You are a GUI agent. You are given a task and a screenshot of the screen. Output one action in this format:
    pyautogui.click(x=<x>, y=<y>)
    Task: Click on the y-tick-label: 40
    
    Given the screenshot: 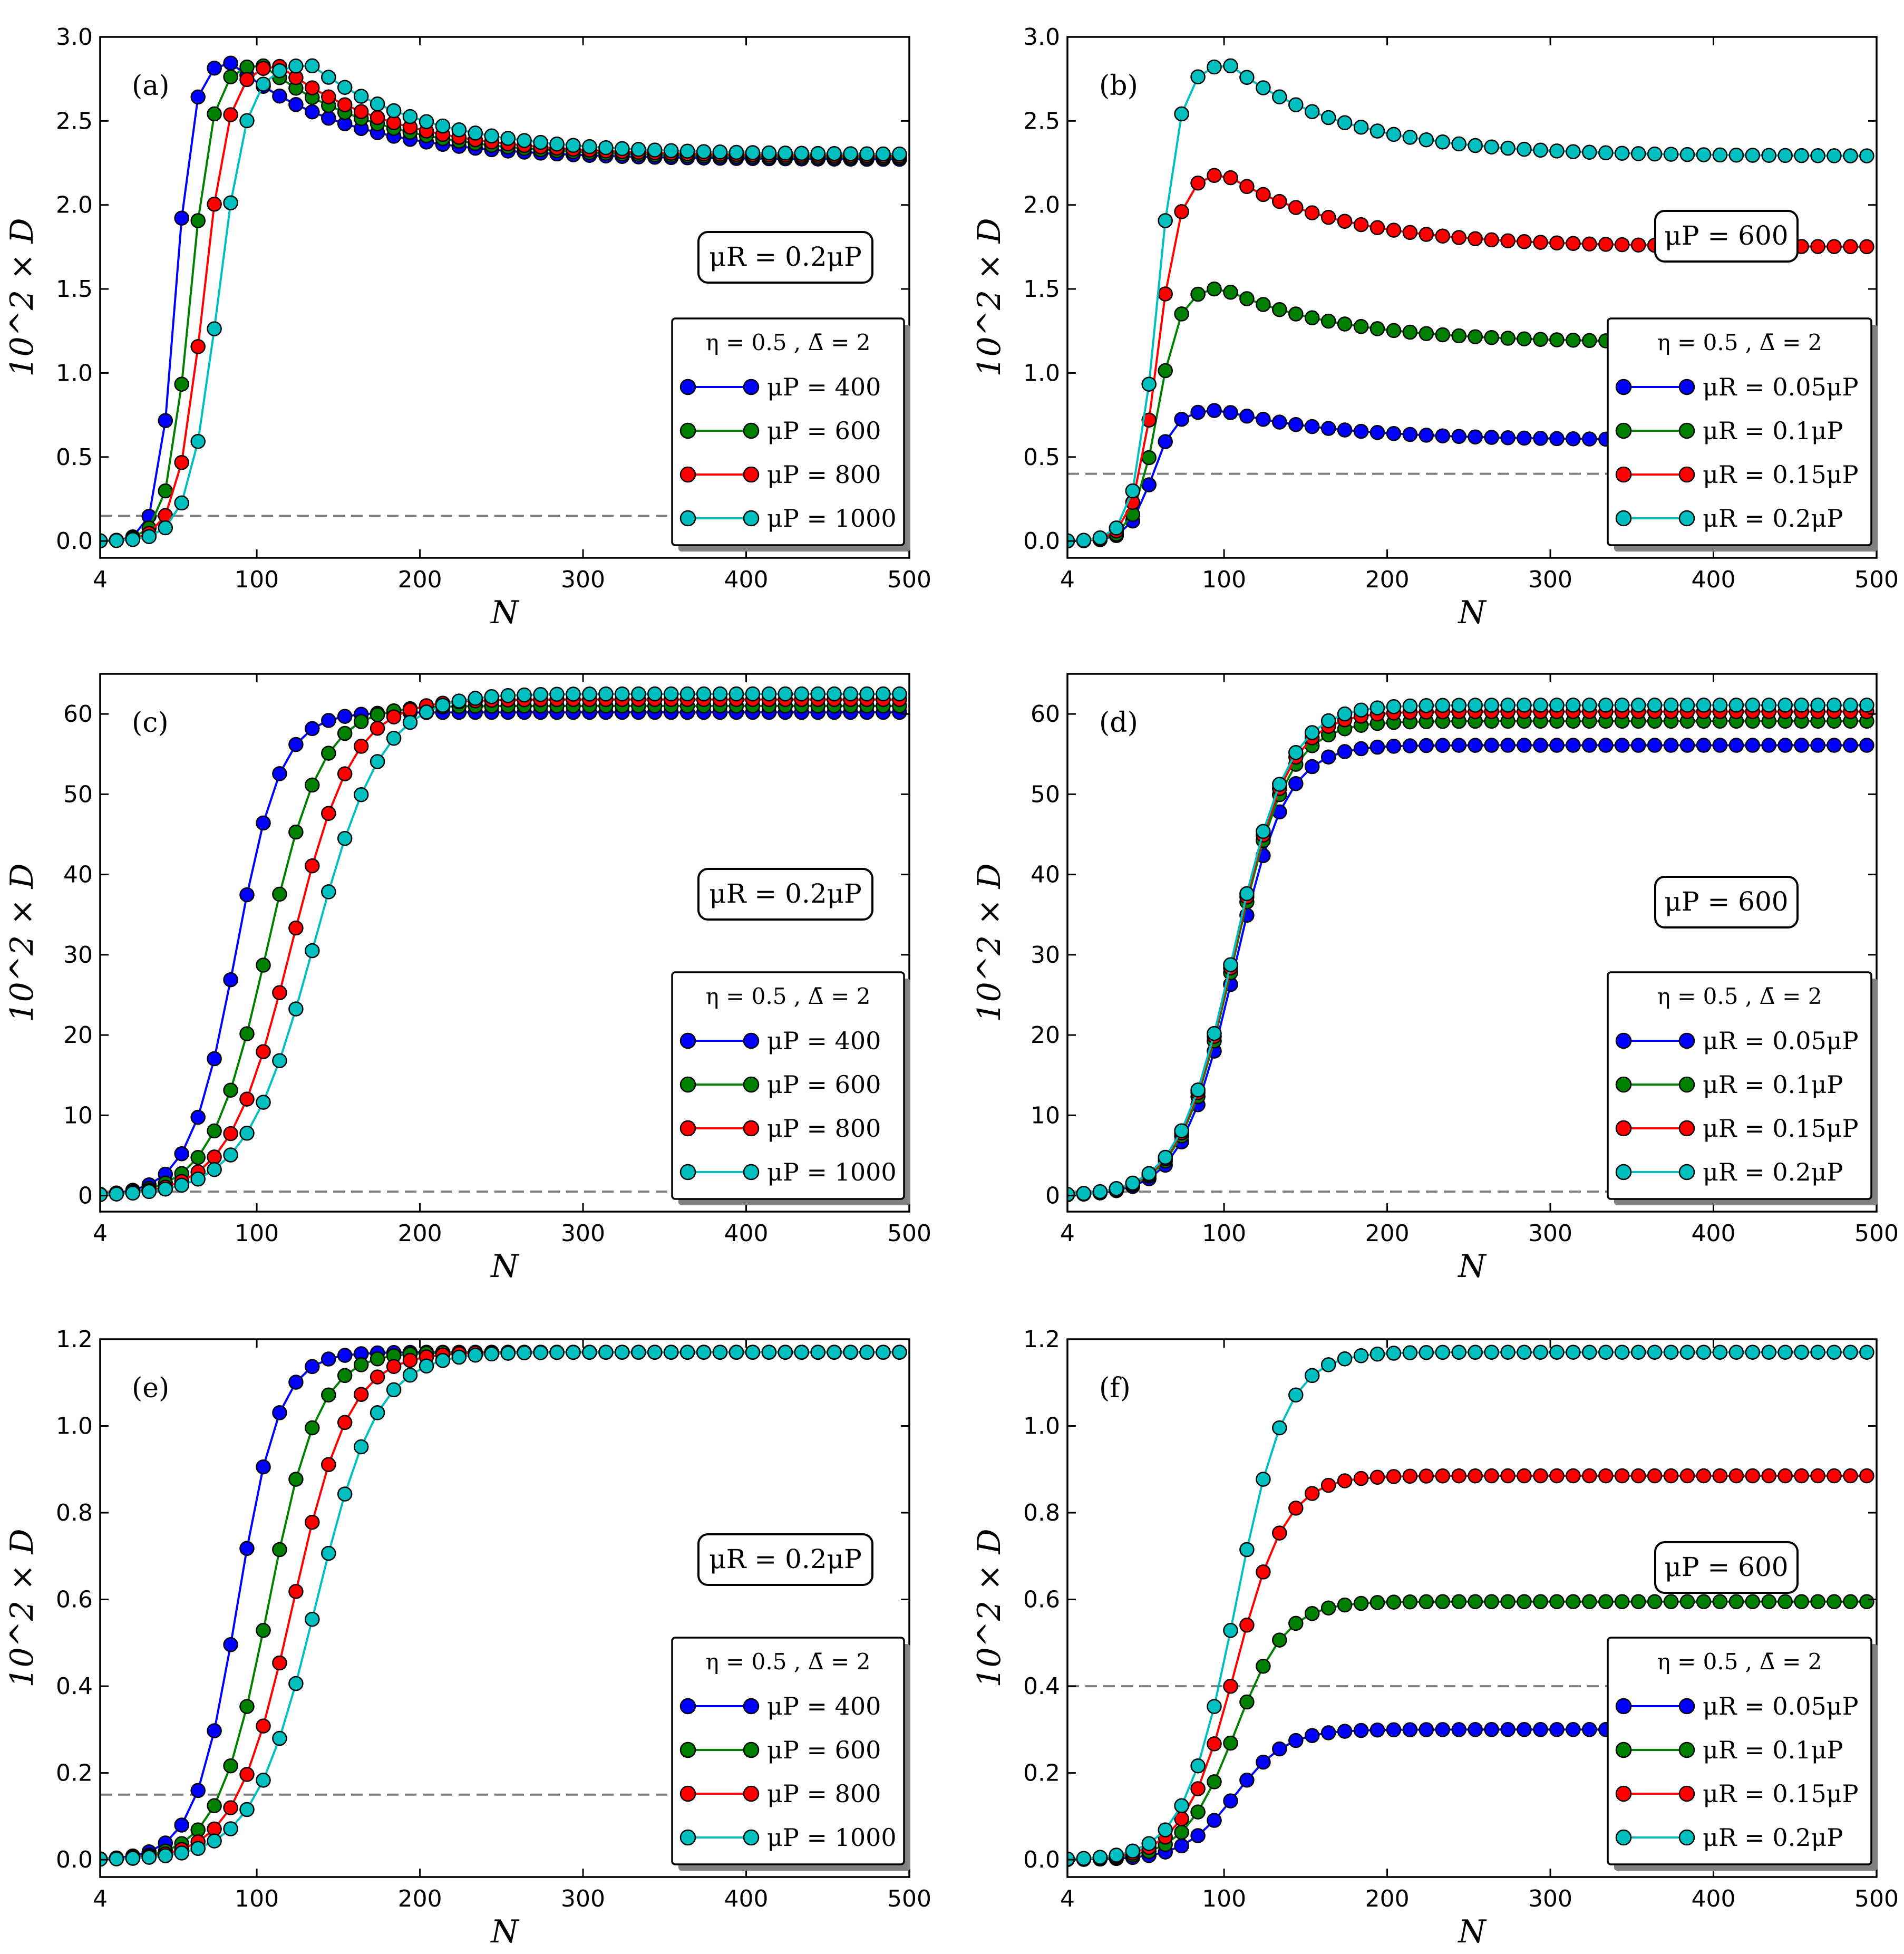 What is the action you would take?
    pyautogui.click(x=1045, y=875)
    